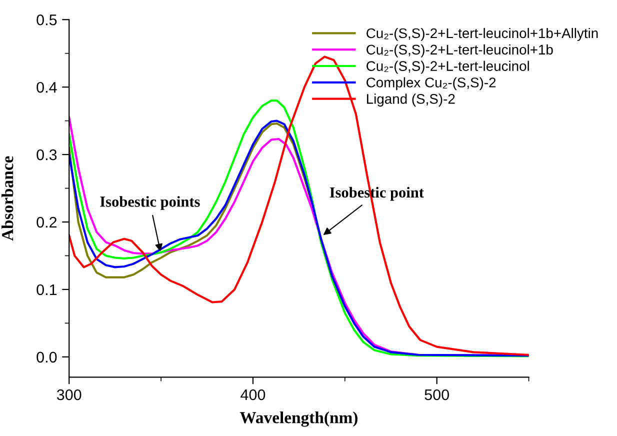  Describe the element at coordinates (46, 290) in the screenshot. I see `y-tick-label: 0.1` at that location.